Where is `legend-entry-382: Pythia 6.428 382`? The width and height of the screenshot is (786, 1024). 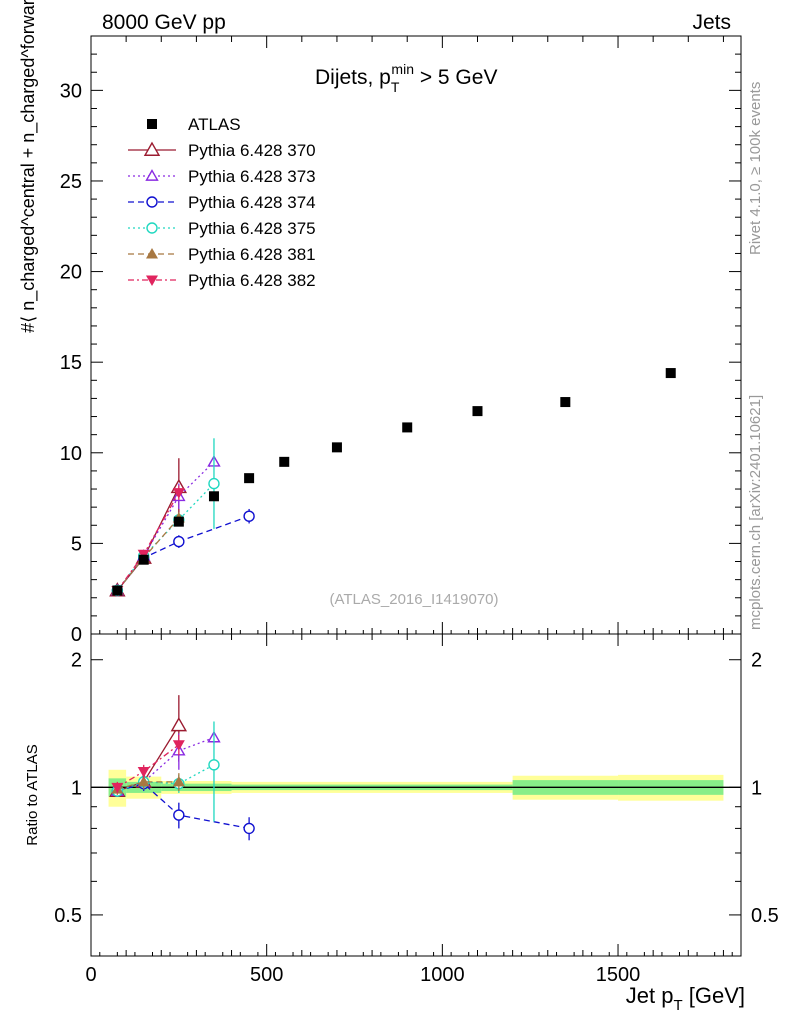
legend-entry-382: Pythia 6.428 382 is located at coordinates (222, 280).